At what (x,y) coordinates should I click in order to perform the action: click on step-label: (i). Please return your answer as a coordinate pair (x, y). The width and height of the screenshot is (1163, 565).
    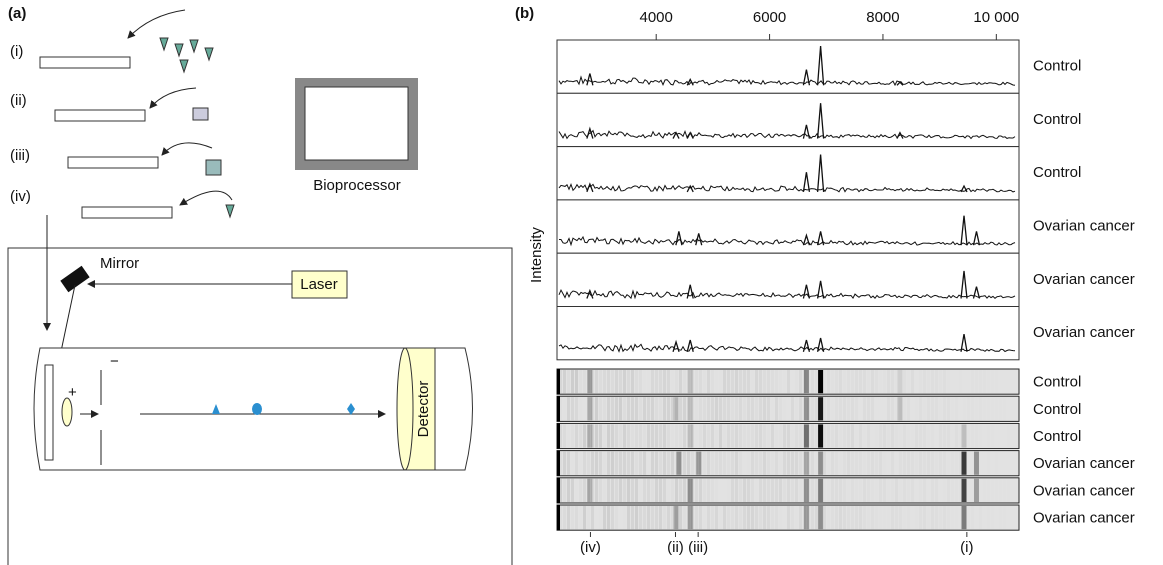
    Looking at the image, I should click on (16, 51).